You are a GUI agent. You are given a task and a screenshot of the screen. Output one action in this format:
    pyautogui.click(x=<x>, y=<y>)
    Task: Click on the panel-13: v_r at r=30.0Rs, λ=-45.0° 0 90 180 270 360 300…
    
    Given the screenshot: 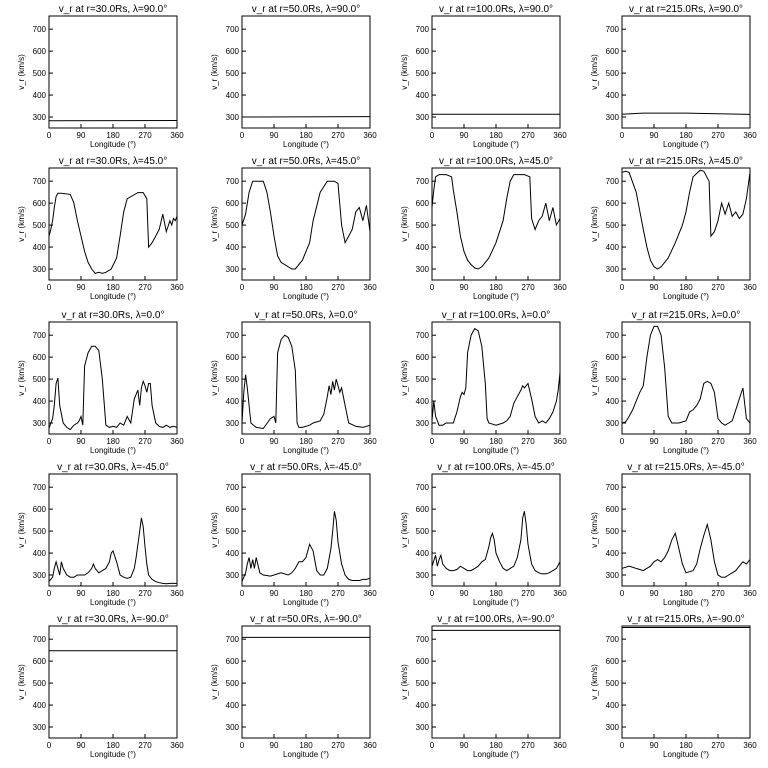 What is the action you would take?
    pyautogui.click(x=100, y=534)
    